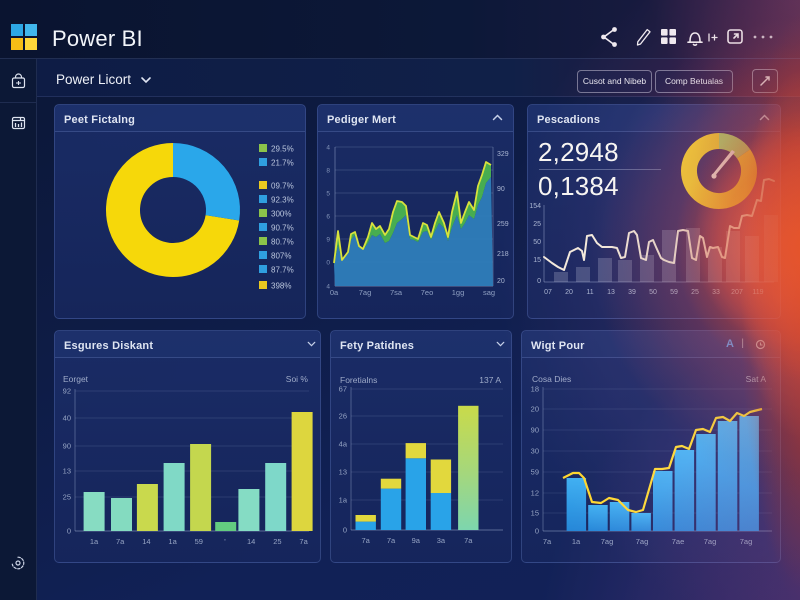 This screenshot has height=600, width=800. Describe the element at coordinates (282, 149) in the screenshot. I see `svg-text: 29.5%` at that location.